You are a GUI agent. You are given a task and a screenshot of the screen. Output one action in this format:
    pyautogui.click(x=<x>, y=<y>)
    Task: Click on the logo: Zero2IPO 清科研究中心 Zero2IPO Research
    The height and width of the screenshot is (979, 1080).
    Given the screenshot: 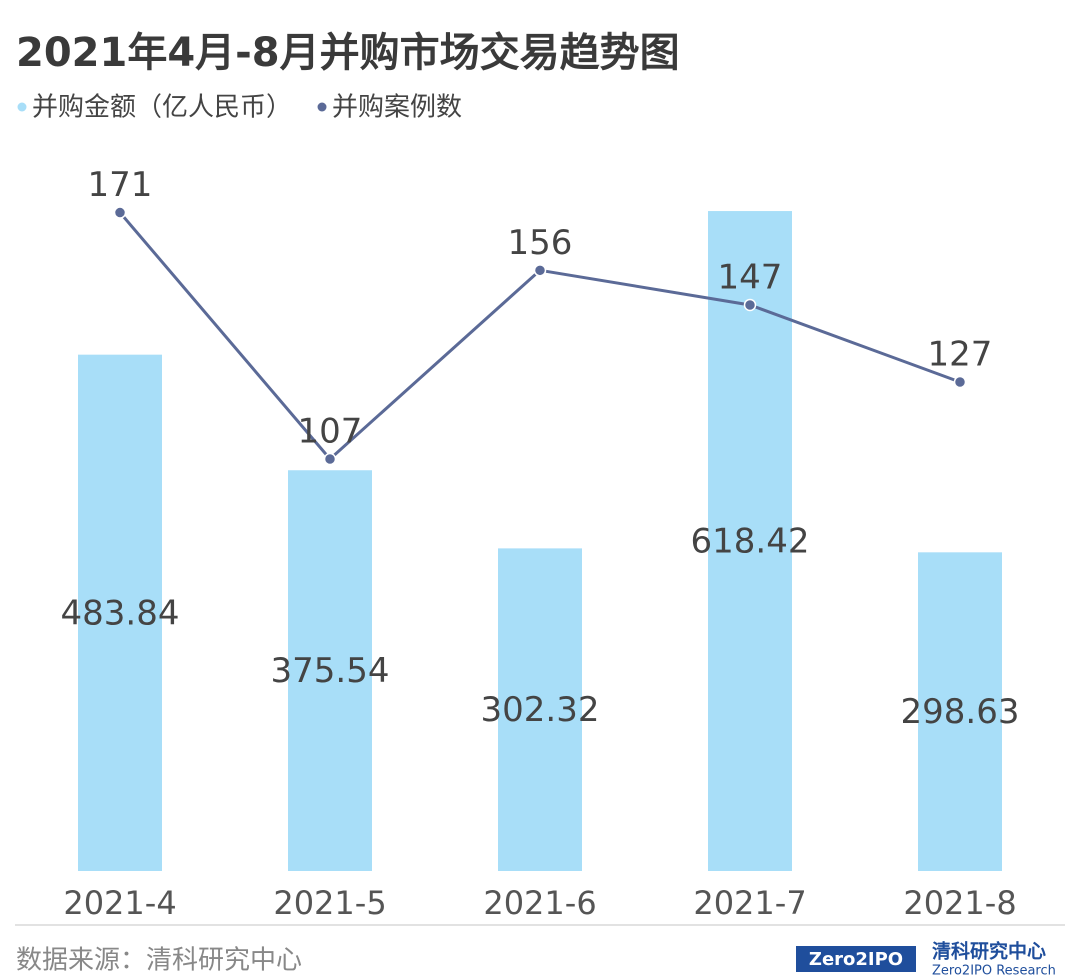 What is the action you would take?
    pyautogui.click(x=926, y=959)
    